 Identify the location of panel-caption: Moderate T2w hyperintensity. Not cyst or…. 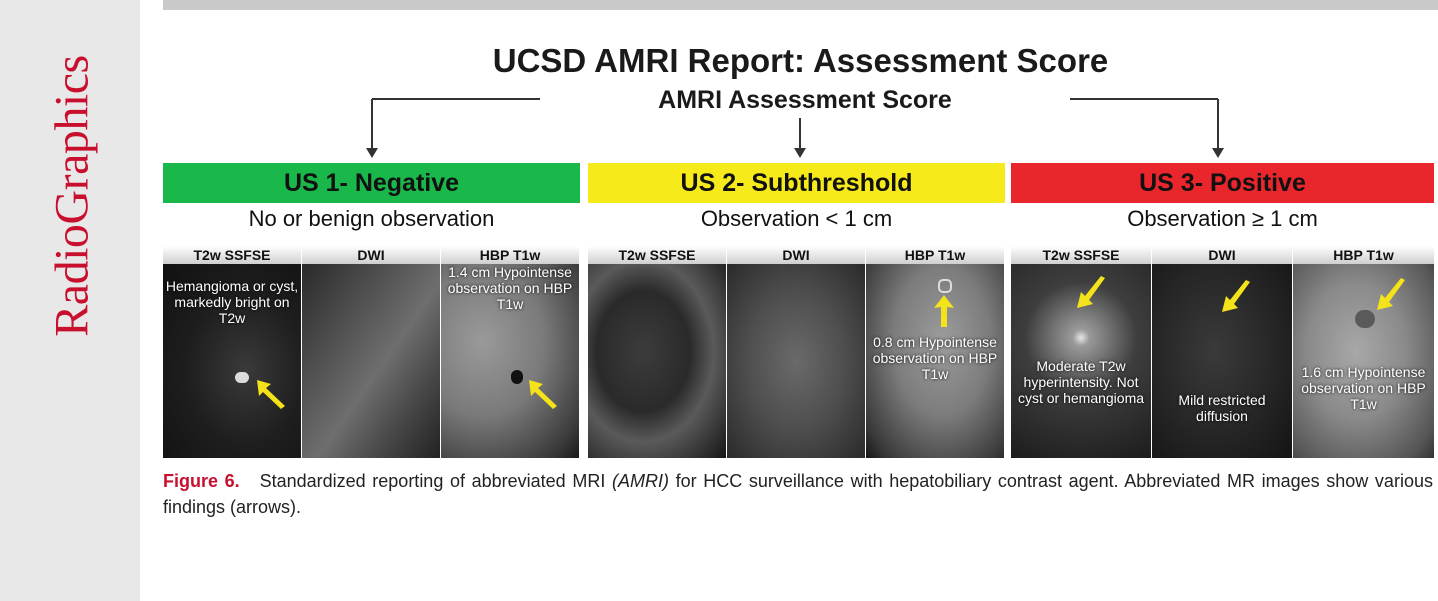
(1081, 382).